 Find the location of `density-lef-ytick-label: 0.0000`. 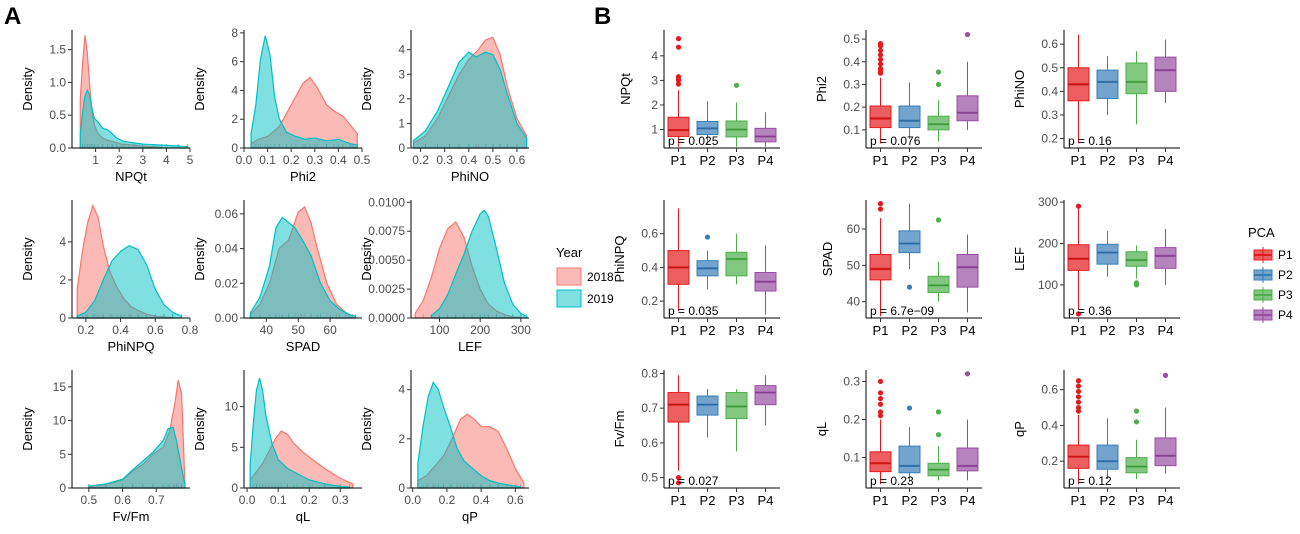

density-lef-ytick-label: 0.0000 is located at coordinates (386, 318).